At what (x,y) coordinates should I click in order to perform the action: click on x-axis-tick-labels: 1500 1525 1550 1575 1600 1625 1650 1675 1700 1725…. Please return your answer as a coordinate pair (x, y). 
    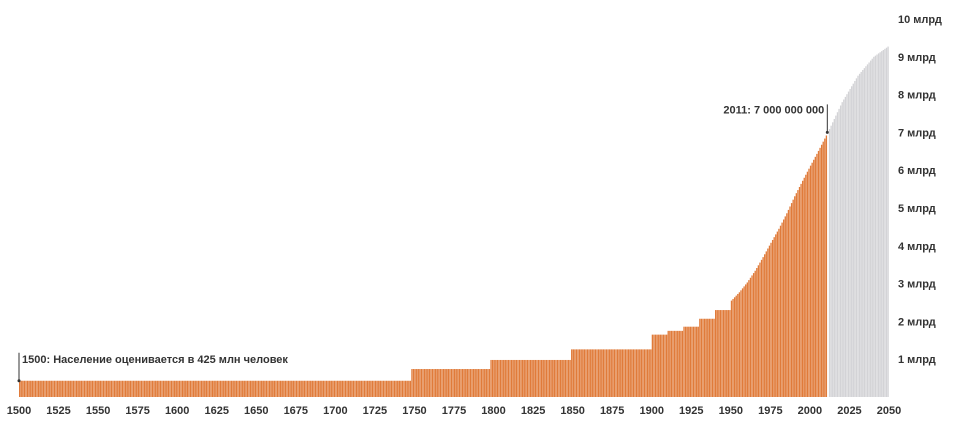
    Looking at the image, I should click on (454, 411).